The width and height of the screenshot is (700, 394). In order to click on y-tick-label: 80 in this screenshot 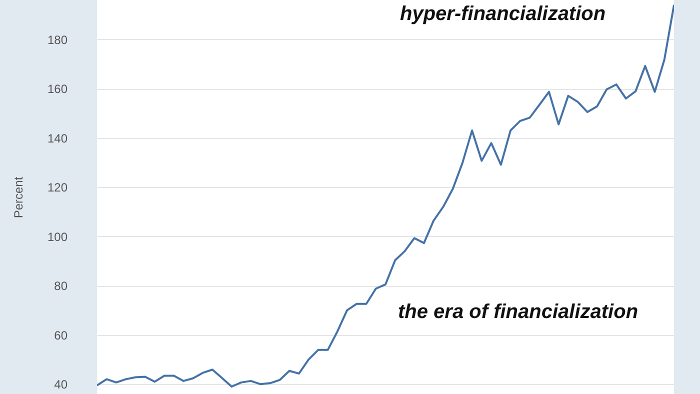, I will do `click(61, 286)`.